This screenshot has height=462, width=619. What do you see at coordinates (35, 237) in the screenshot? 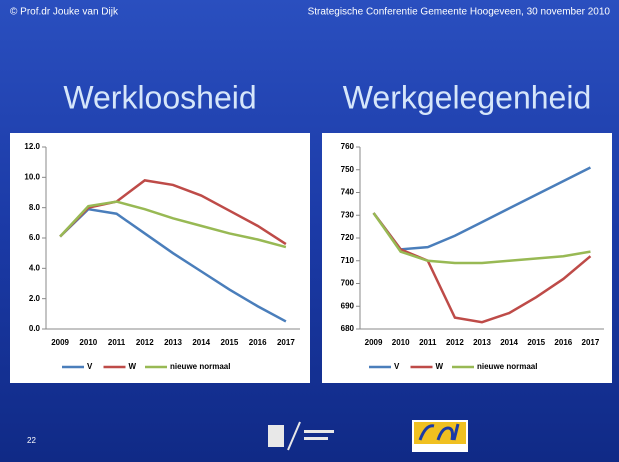
I see `y-tick-label: 6.0` at bounding box center [35, 237].